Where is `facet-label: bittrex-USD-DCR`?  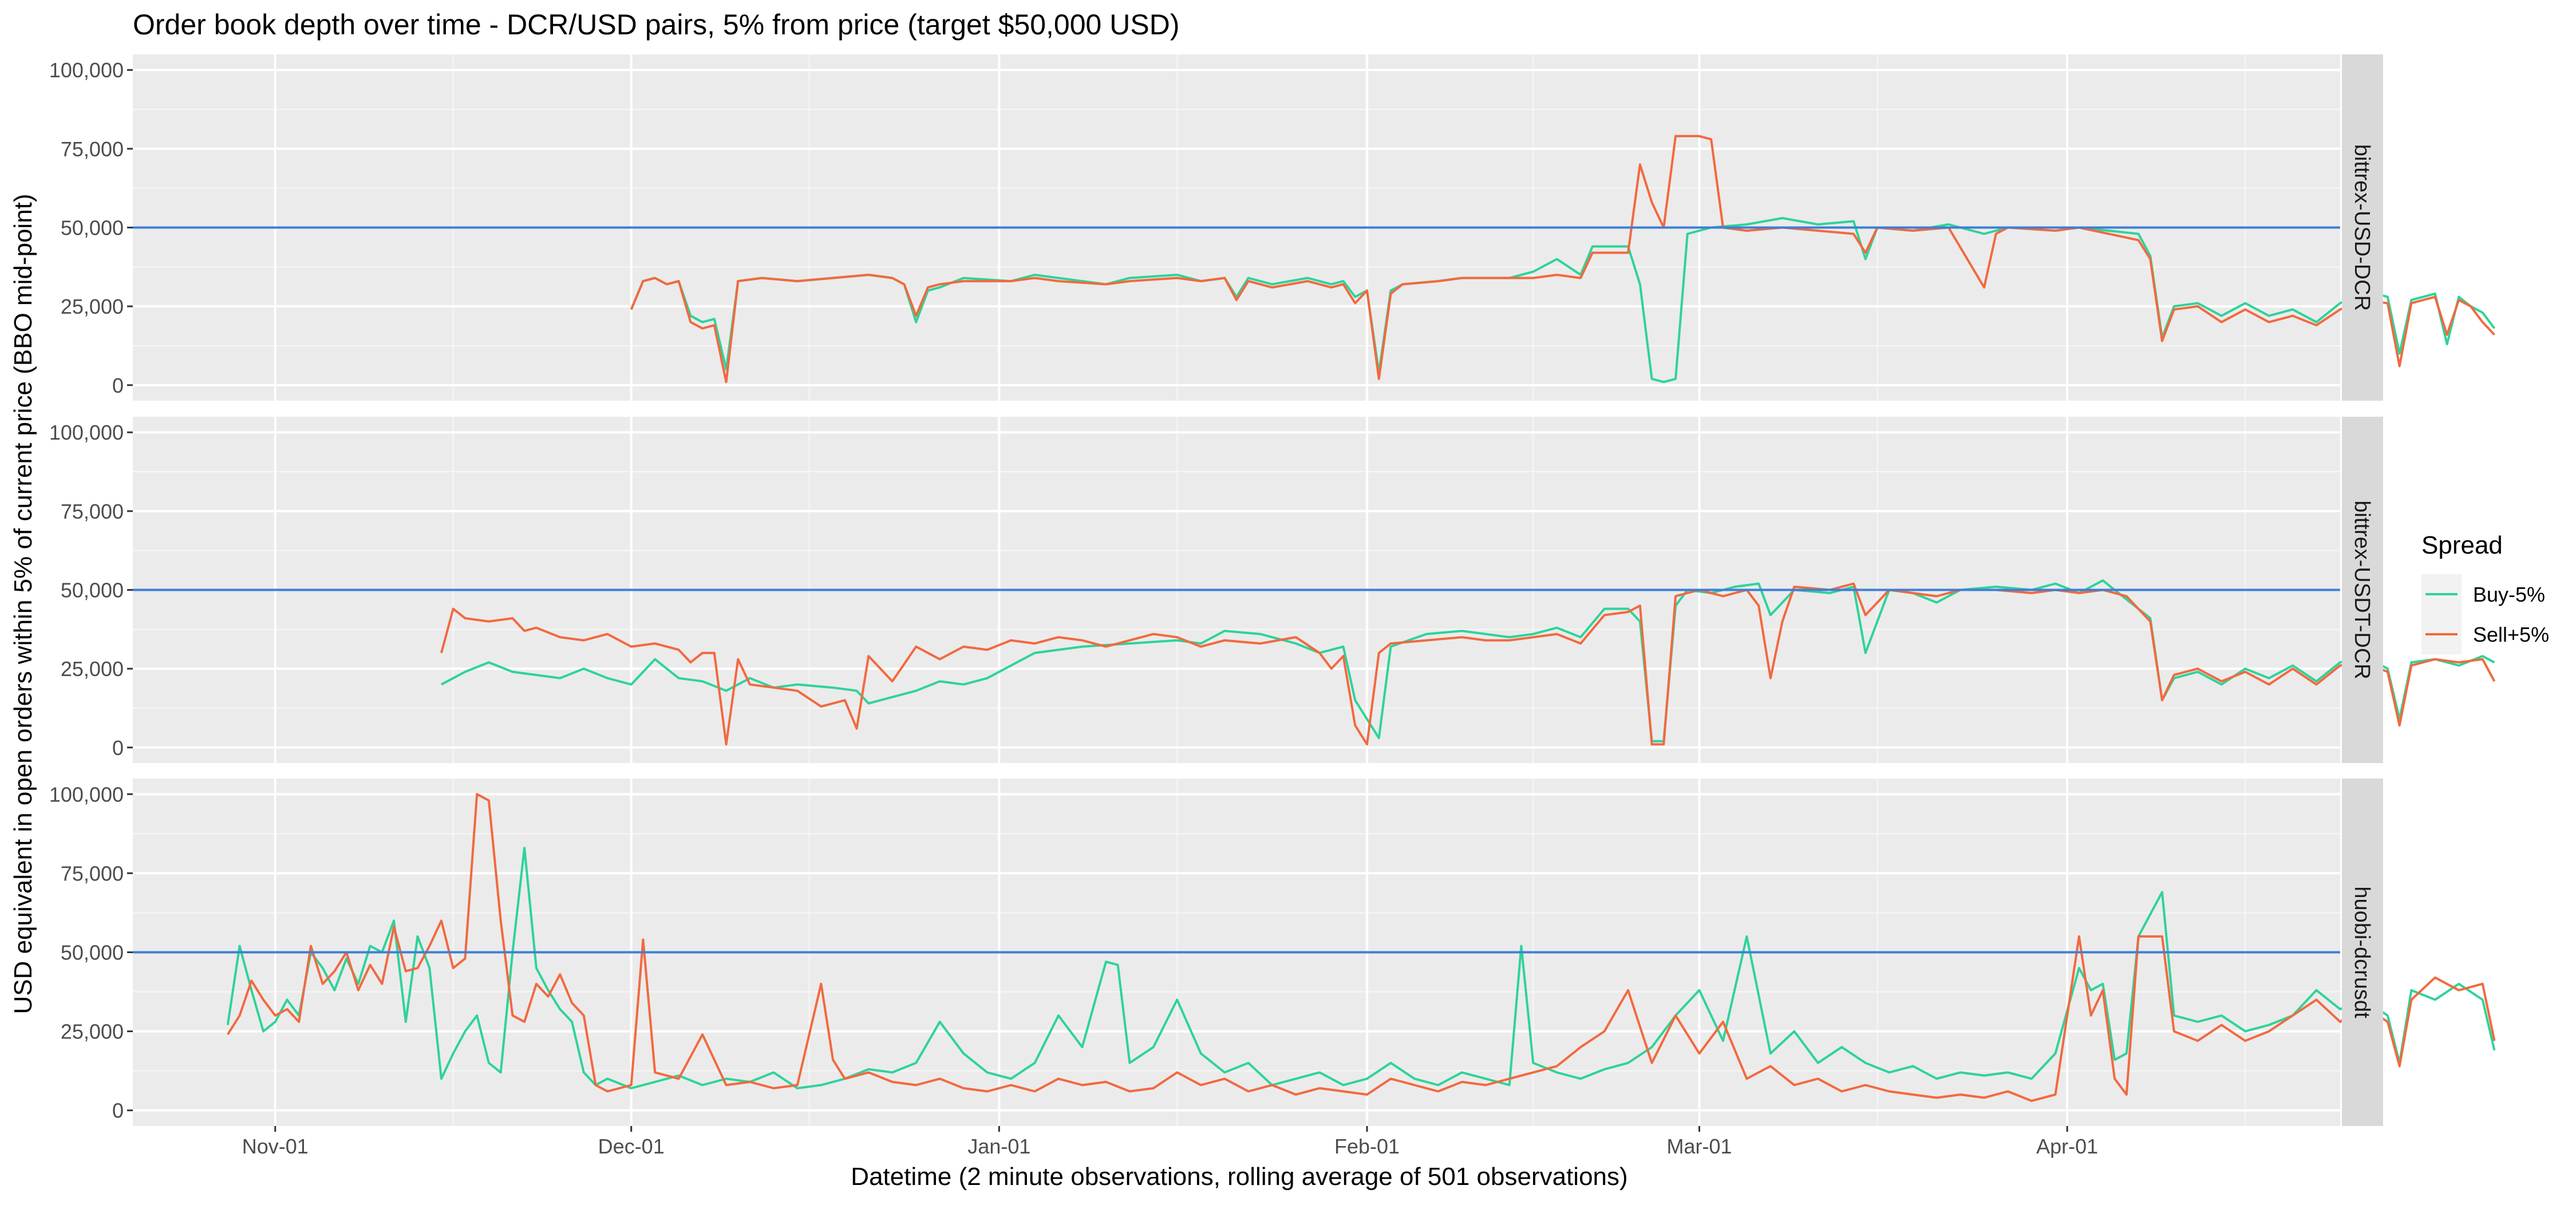
facet-label: bittrex-USD-DCR is located at coordinates (2362, 227).